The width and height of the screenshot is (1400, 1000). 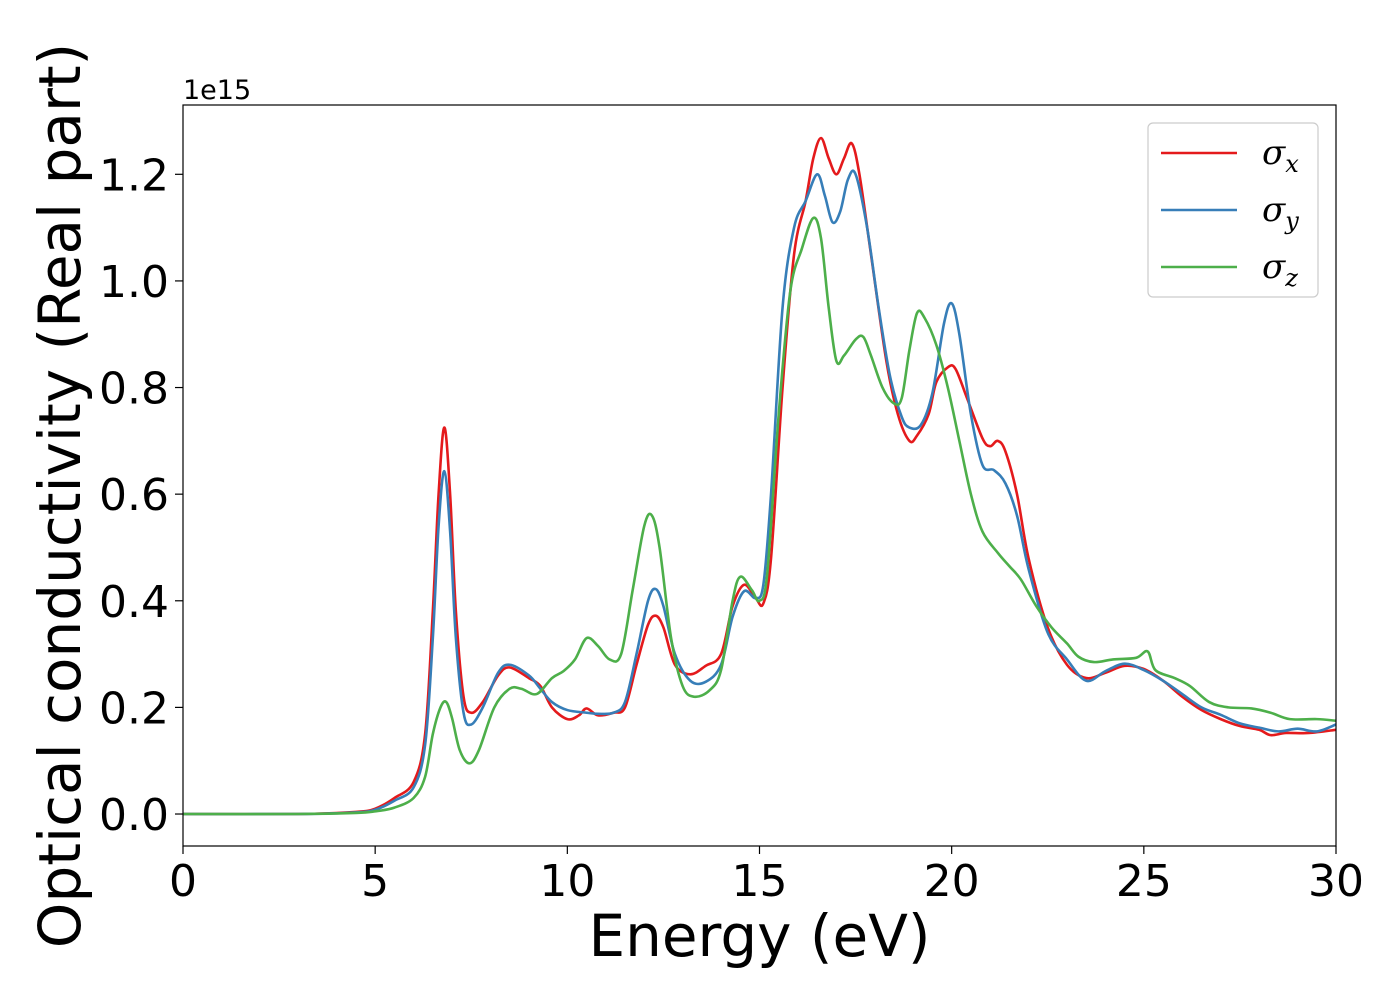 I want to click on y-tick-label: 0.2, so click(x=134, y=708).